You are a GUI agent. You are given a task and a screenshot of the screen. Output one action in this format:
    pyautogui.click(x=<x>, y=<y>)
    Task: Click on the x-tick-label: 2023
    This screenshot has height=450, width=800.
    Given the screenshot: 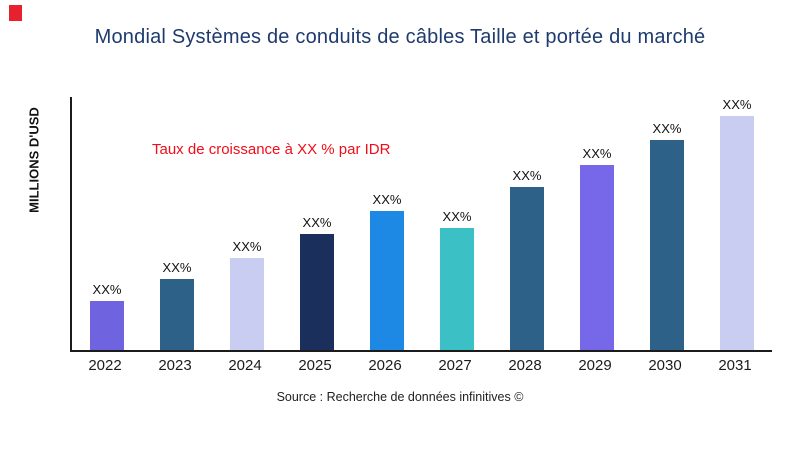 What is the action you would take?
    pyautogui.click(x=175, y=365)
    